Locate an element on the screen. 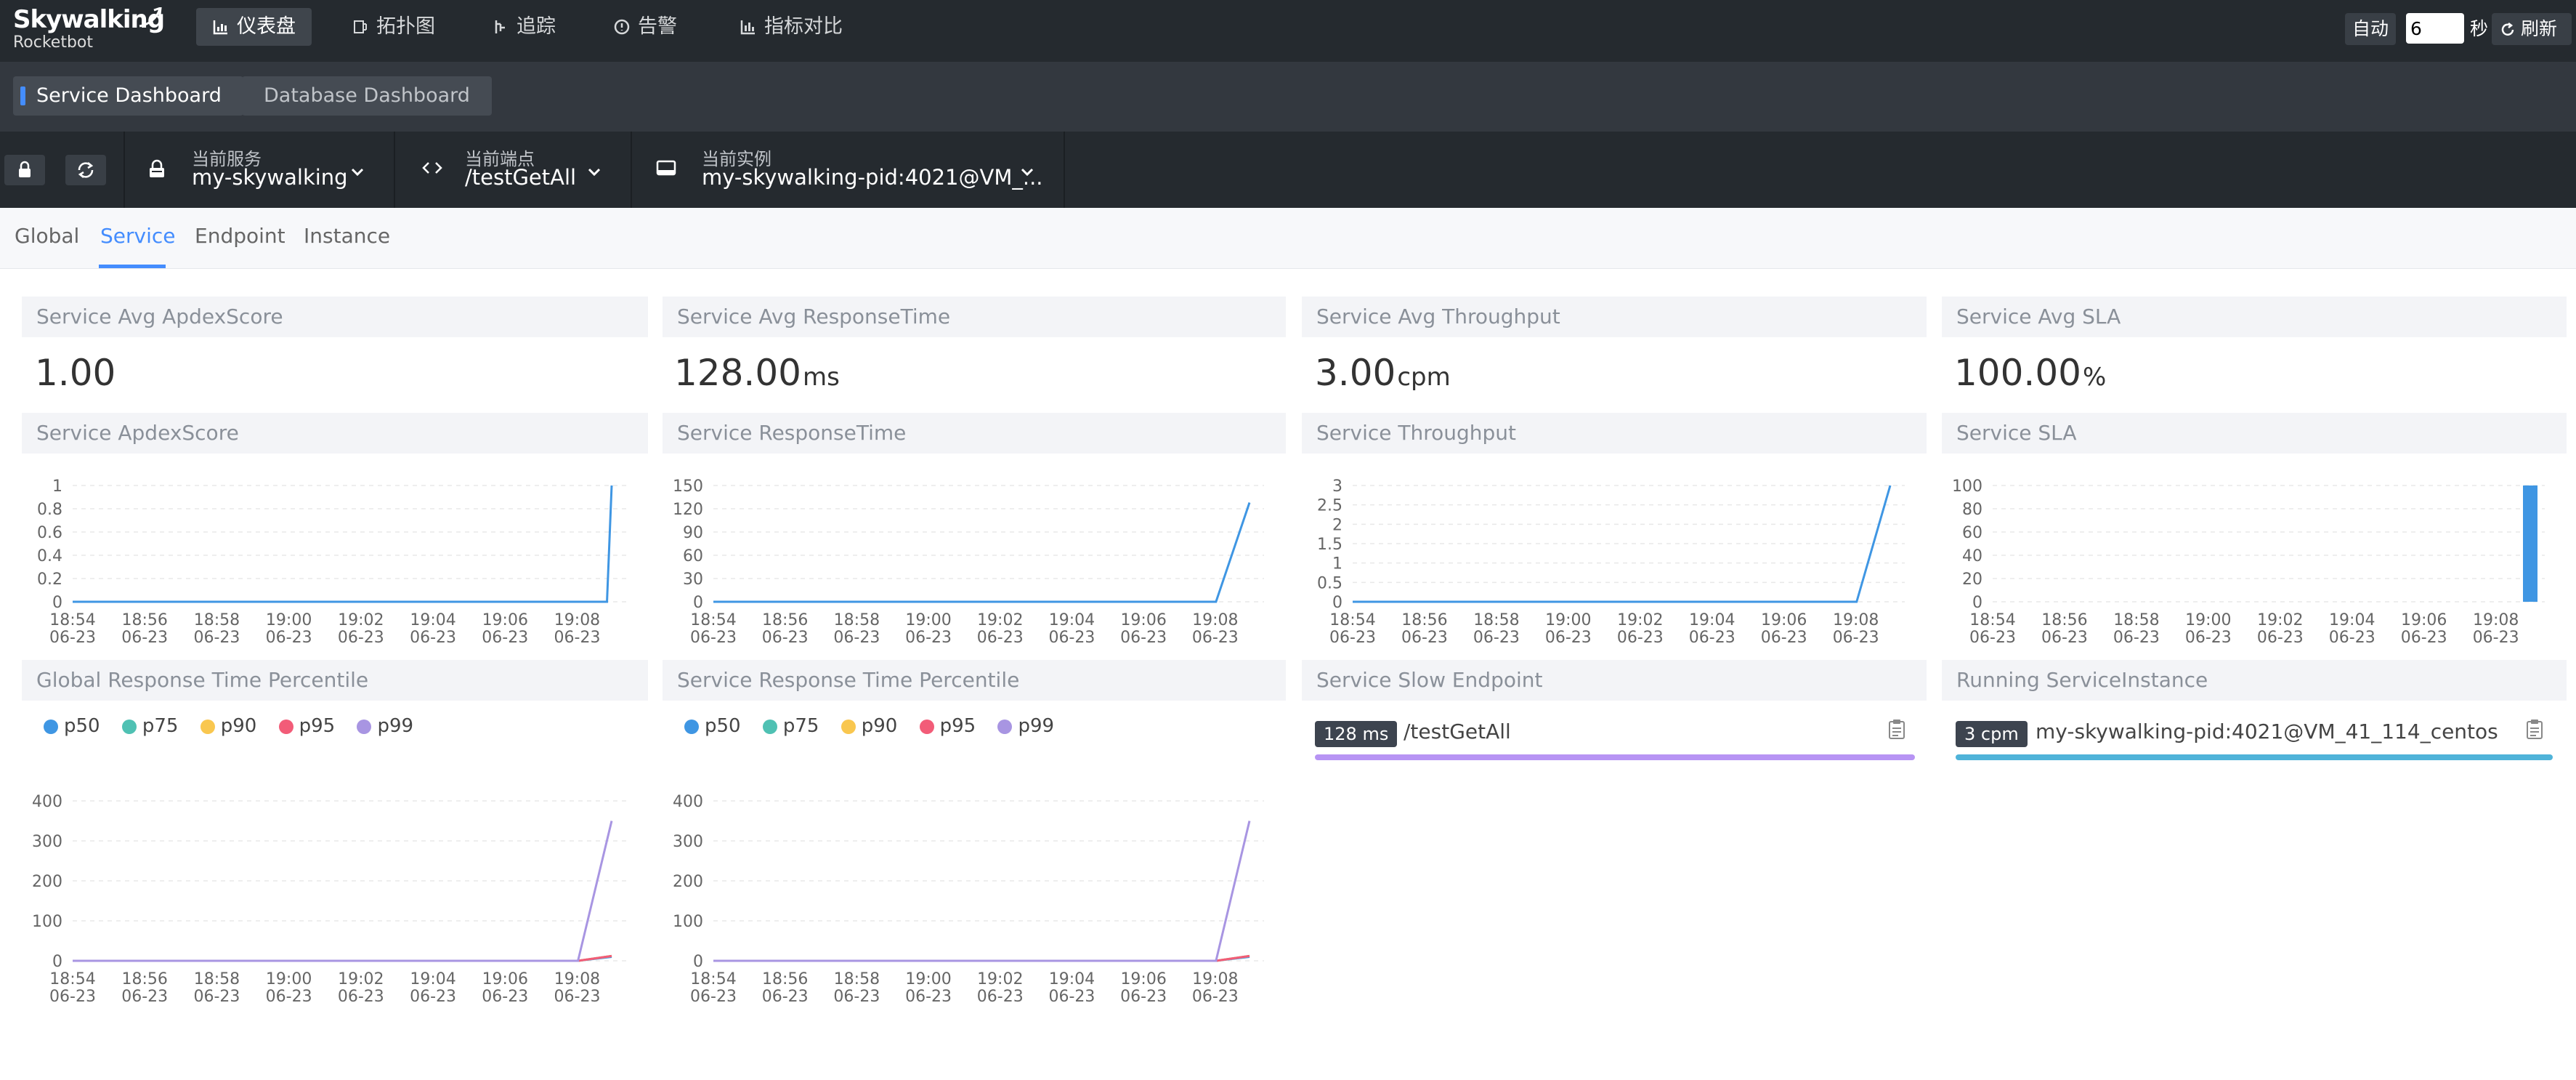 This screenshot has width=2576, height=1080. refresh-interval-input is located at coordinates (2435, 28).